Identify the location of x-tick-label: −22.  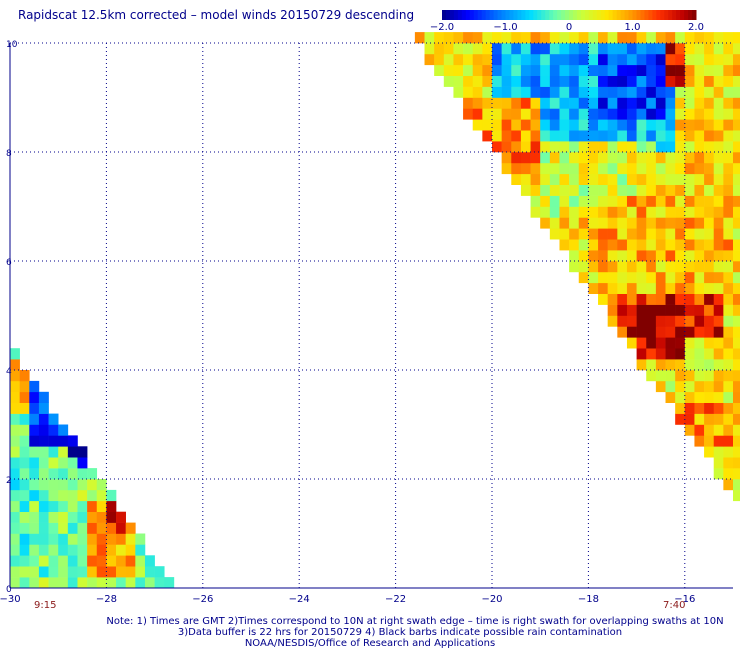
(395, 599).